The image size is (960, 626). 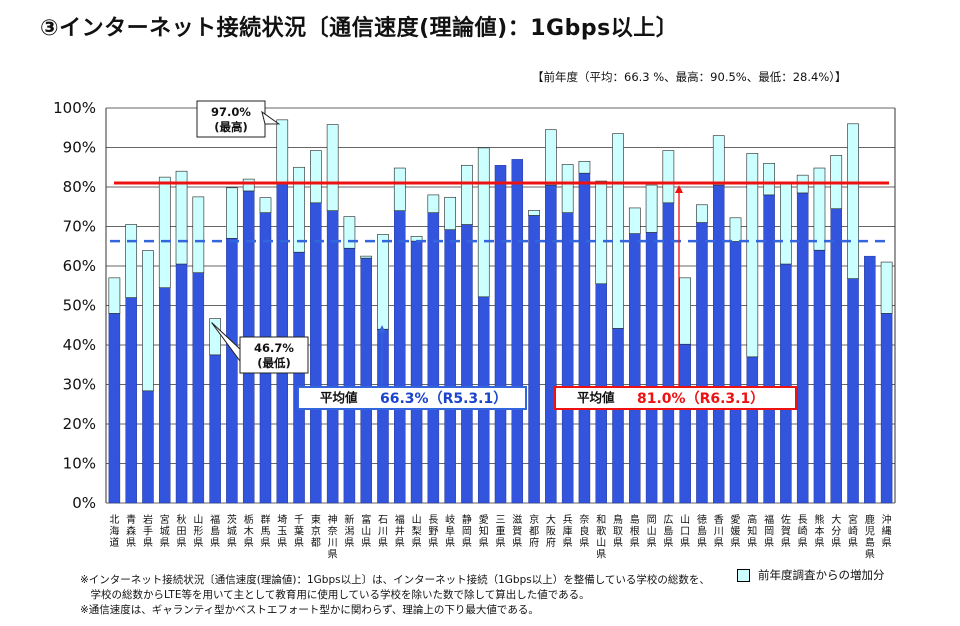 I want to click on x-tick-label-char: 長, so click(x=803, y=520).